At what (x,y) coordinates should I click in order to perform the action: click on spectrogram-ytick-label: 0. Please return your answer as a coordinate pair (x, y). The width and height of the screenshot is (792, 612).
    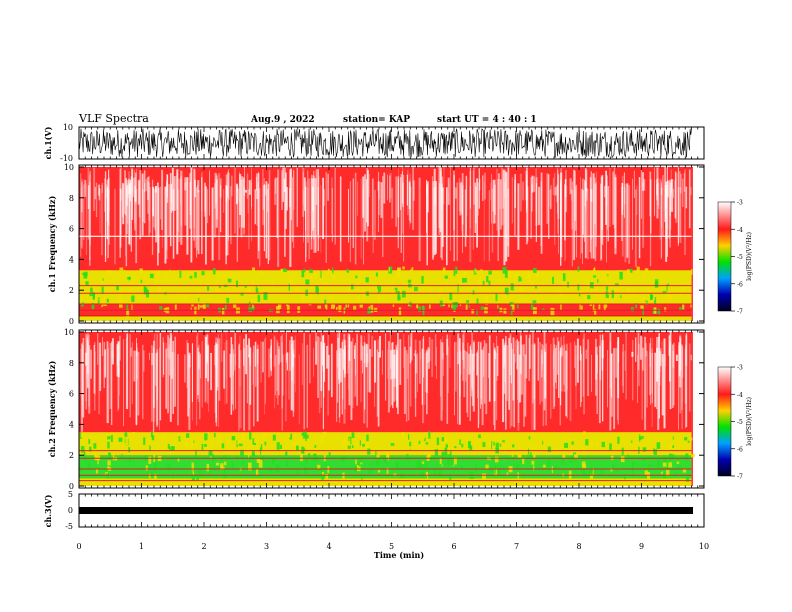
    Looking at the image, I should click on (71, 486).